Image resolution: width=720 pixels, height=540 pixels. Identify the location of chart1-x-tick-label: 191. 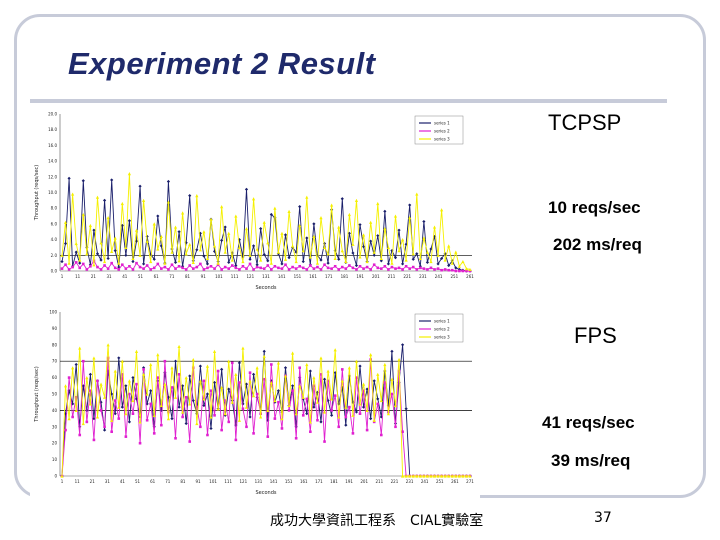
(360, 276).